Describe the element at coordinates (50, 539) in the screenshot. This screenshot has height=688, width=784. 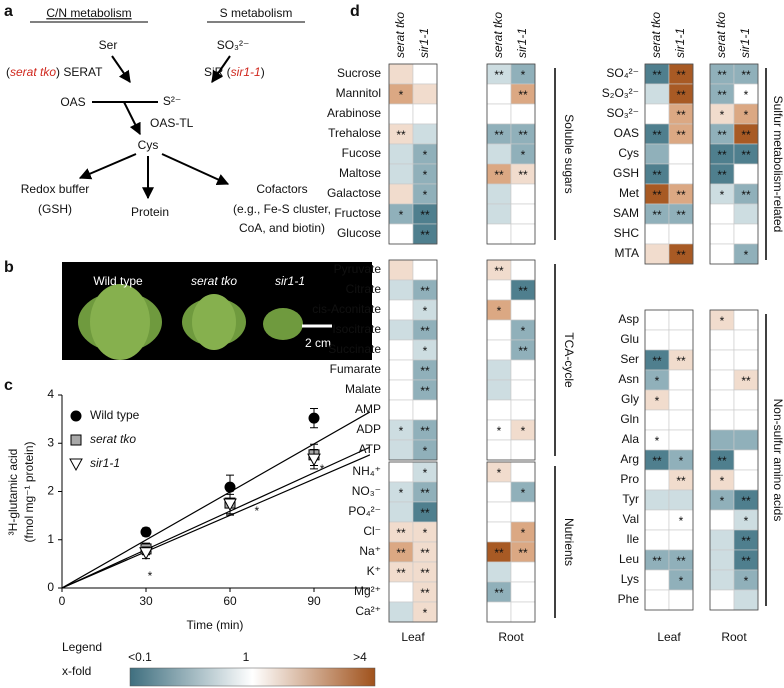
I see `y-tick-label: 1` at that location.